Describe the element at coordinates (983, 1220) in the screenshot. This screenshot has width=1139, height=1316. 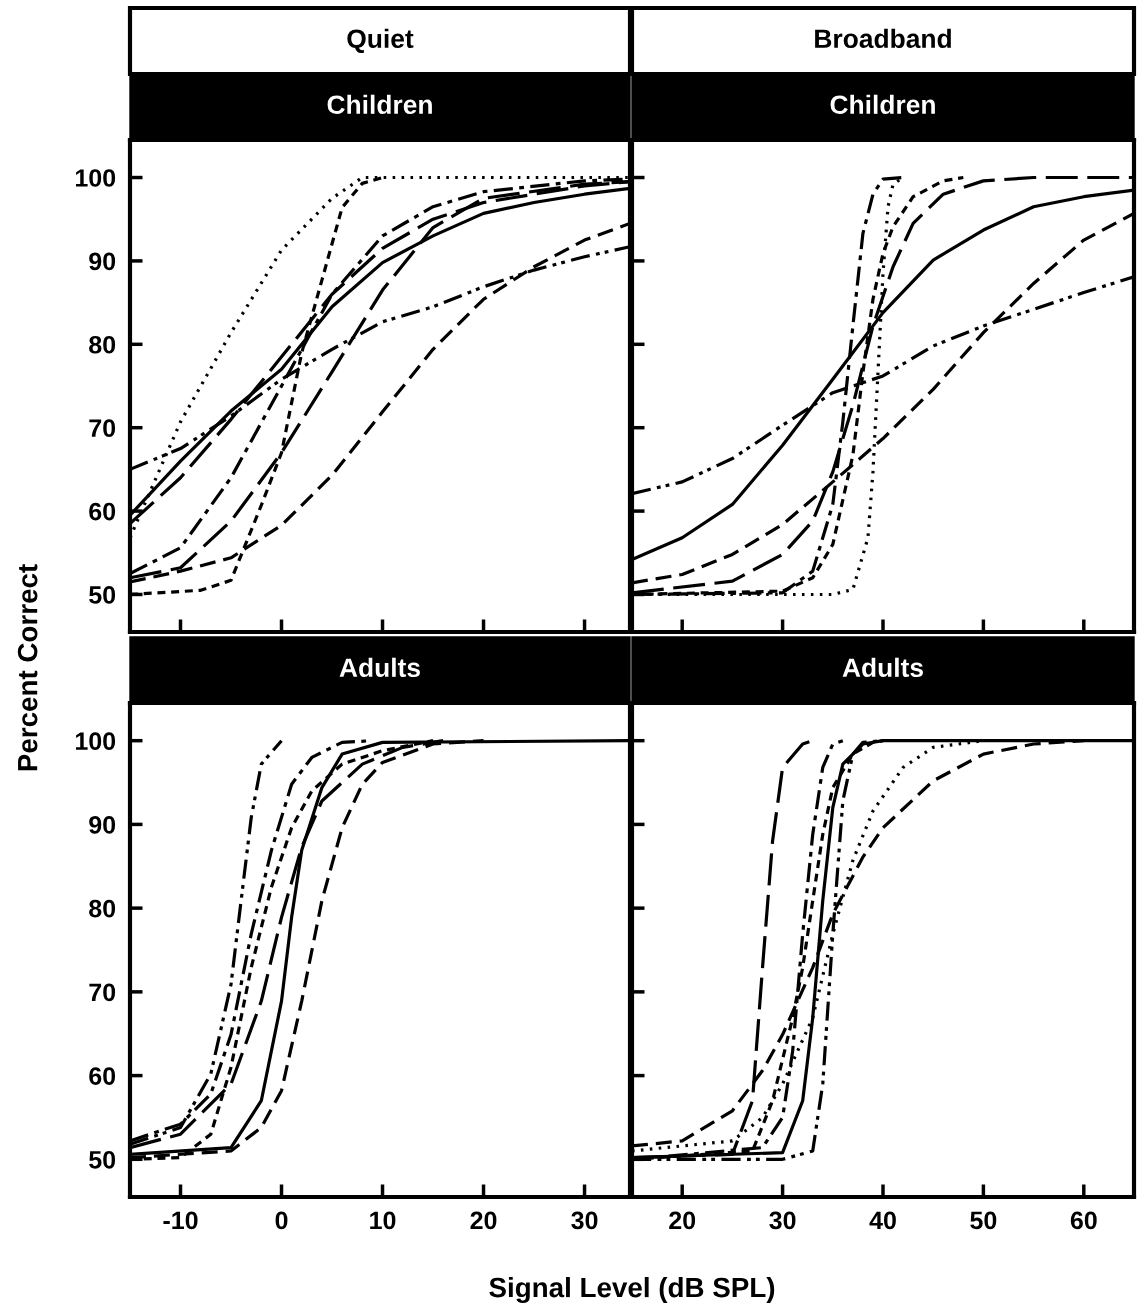
I see `x-tick-label: 50` at that location.